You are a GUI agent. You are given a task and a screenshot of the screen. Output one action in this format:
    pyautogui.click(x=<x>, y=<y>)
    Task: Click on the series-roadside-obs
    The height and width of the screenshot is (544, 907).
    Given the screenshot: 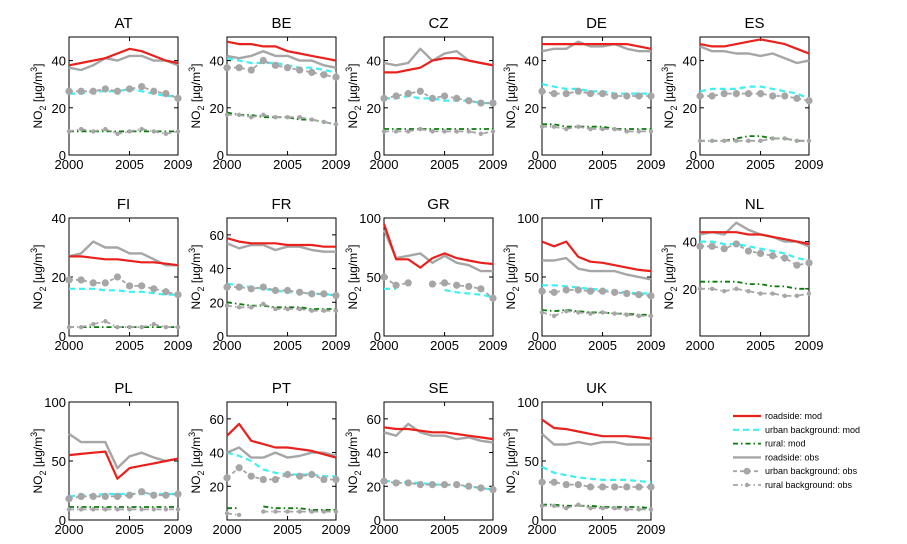 What is the action you would take?
    pyautogui.click(x=437, y=251)
    